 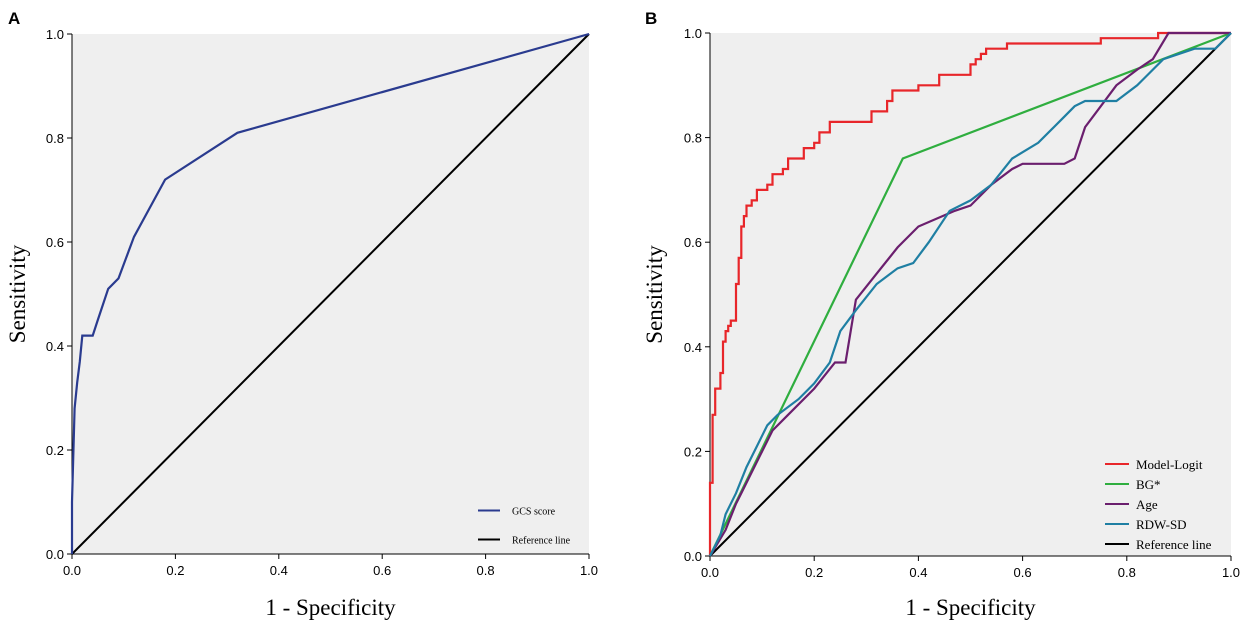 I want to click on legend-label: GCS score, so click(x=534, y=512).